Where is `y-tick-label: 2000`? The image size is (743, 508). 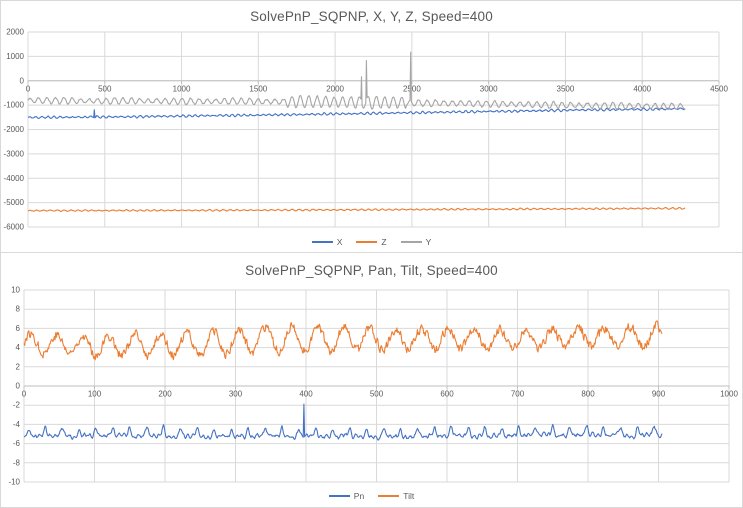
y-tick-label: 2000 is located at coordinates (15, 32).